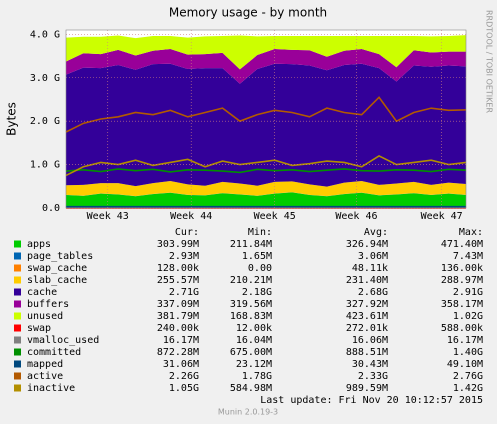 This screenshot has width=497, height=424. I want to click on x-tick-label: Week 45, so click(275, 216).